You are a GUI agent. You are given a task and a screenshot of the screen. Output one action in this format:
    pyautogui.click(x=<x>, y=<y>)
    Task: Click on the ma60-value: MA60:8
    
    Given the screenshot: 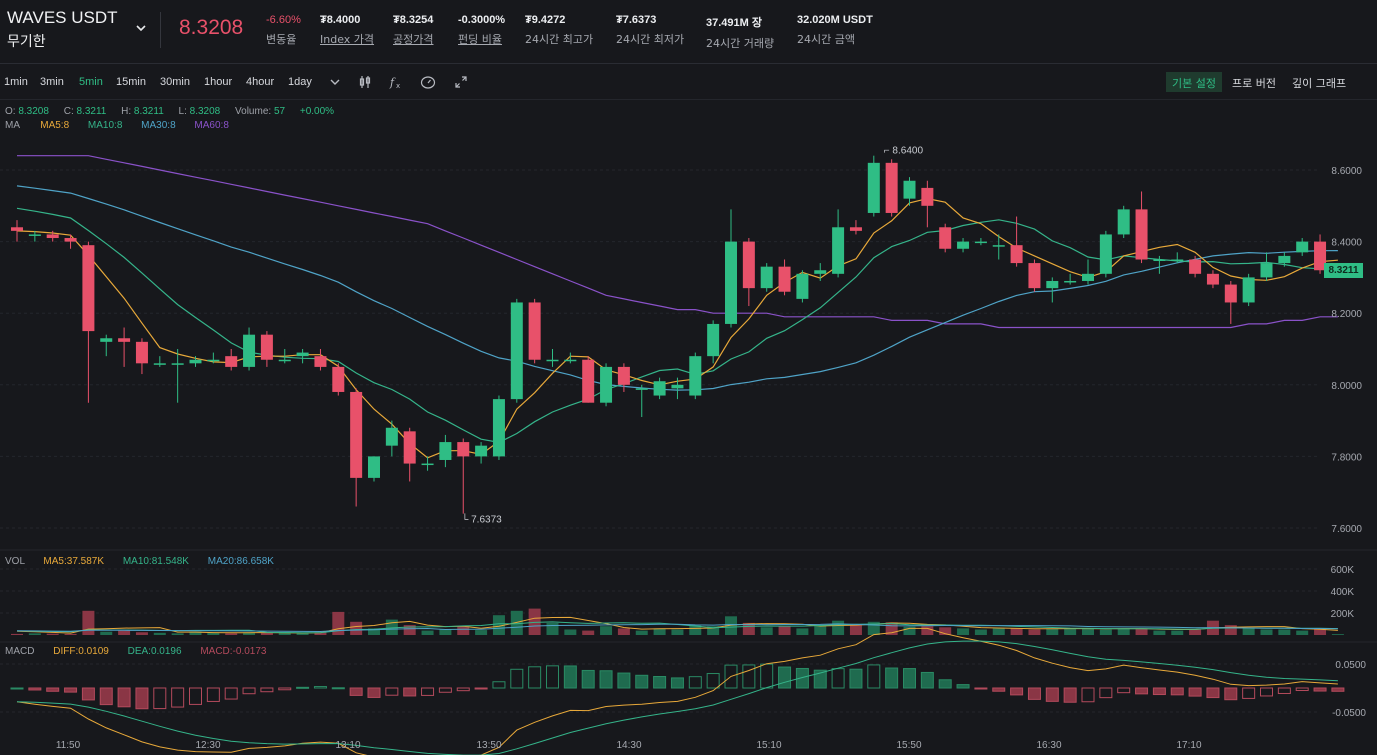 What is the action you would take?
    pyautogui.click(x=211, y=125)
    